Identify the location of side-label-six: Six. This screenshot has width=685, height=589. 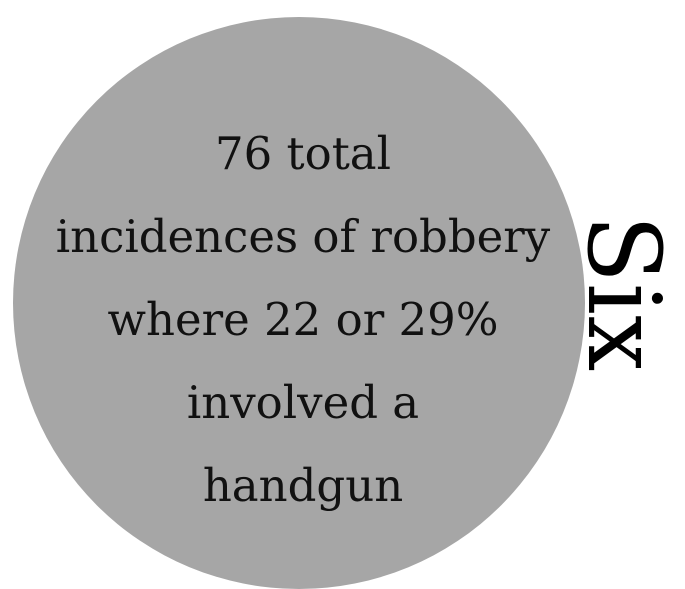
(623, 293).